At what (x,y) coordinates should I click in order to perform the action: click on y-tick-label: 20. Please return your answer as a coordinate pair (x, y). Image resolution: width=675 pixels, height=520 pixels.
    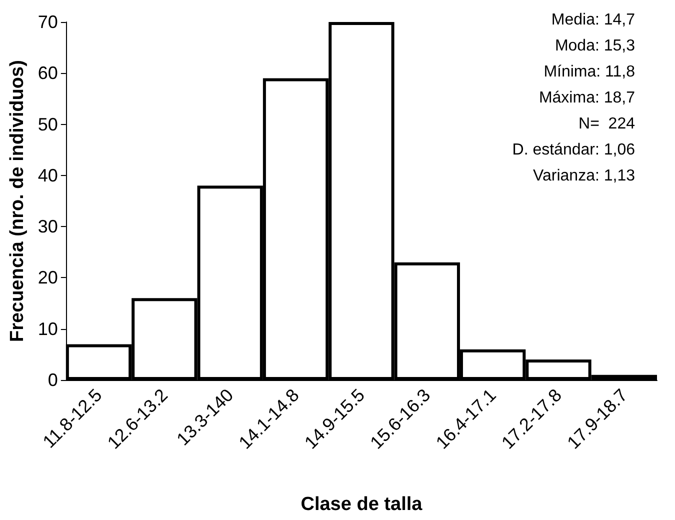
    Looking at the image, I should click on (48, 278).